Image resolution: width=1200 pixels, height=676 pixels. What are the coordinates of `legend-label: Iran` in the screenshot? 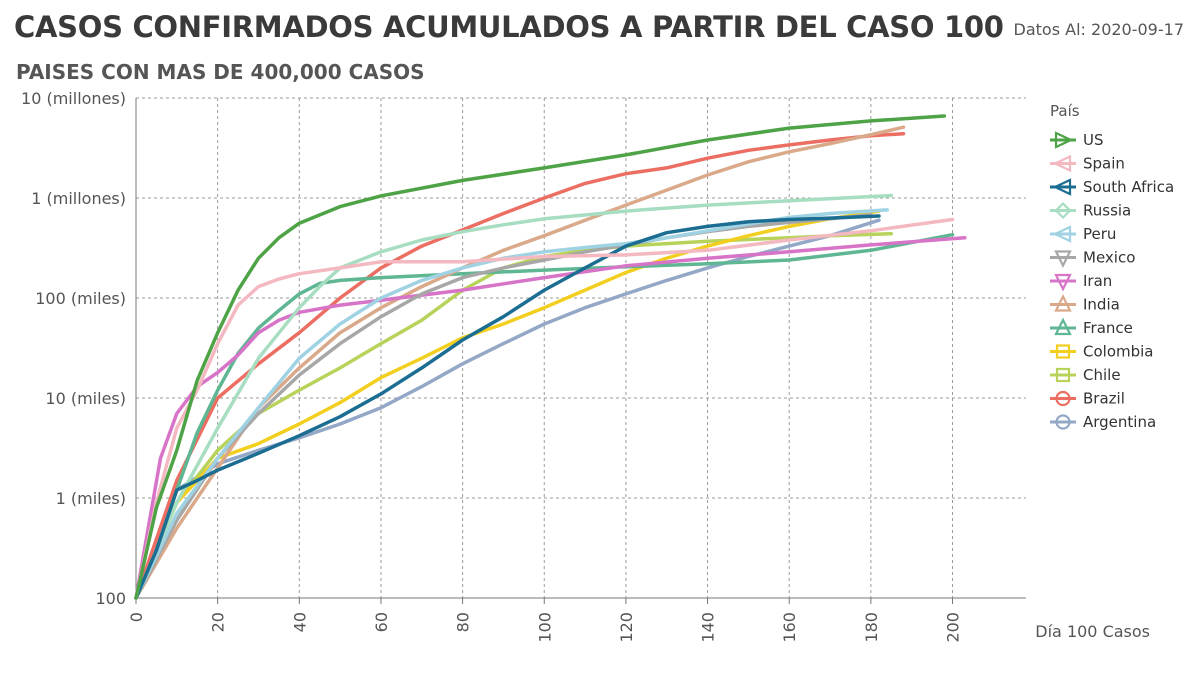 It's located at (1097, 281).